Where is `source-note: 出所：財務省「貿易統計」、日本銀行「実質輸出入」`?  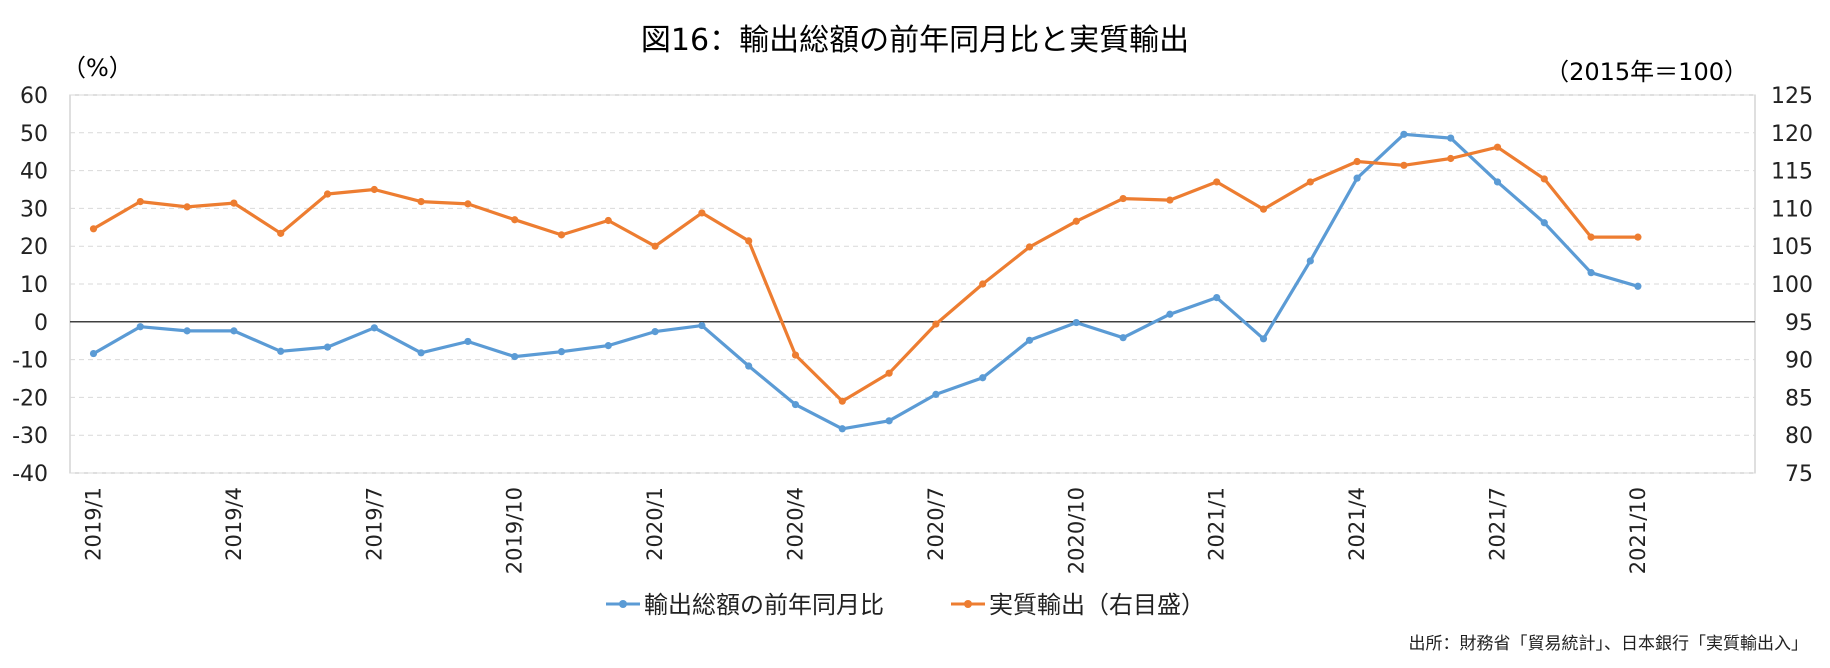
source-note: 出所：財務省「貿易統計」、日本銀行「実質輸出入」 is located at coordinates (1609, 644).